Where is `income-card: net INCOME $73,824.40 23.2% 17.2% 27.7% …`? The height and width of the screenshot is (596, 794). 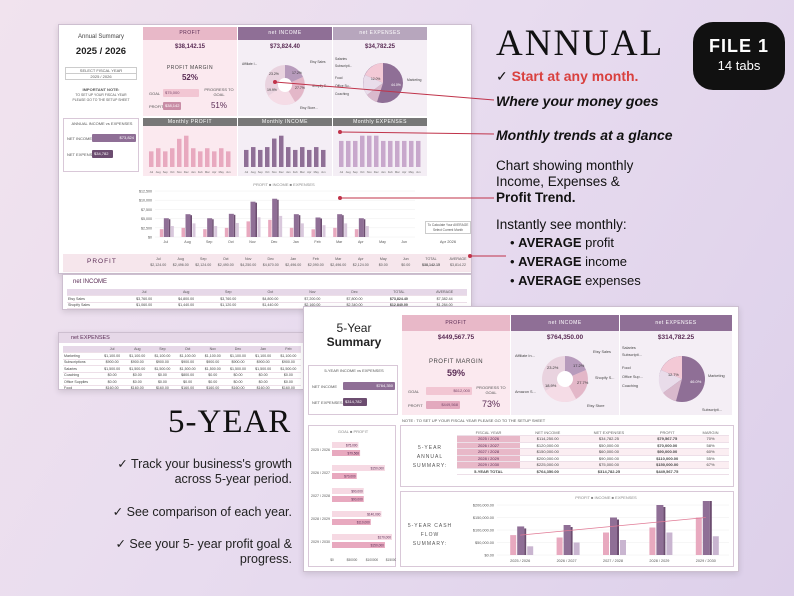 income-card: net INCOME $73,824.40 23.2% 17.2% 27.7% … is located at coordinates (285, 71).